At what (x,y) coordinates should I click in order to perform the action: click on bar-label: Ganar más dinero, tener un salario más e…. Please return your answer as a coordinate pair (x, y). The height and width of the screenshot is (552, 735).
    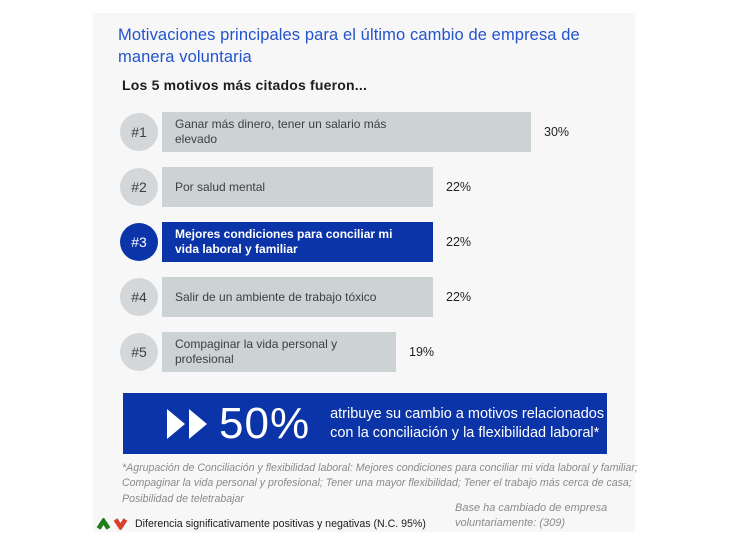
    Looking at the image, I should click on (281, 131).